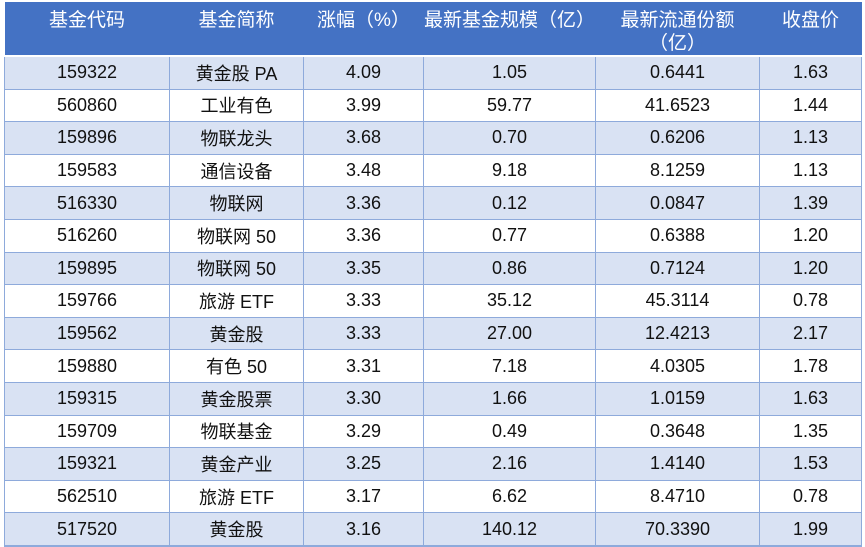  What do you see at coordinates (236, 366) in the screenshot?
I see `cell-fund-name: 有色 50` at bounding box center [236, 366].